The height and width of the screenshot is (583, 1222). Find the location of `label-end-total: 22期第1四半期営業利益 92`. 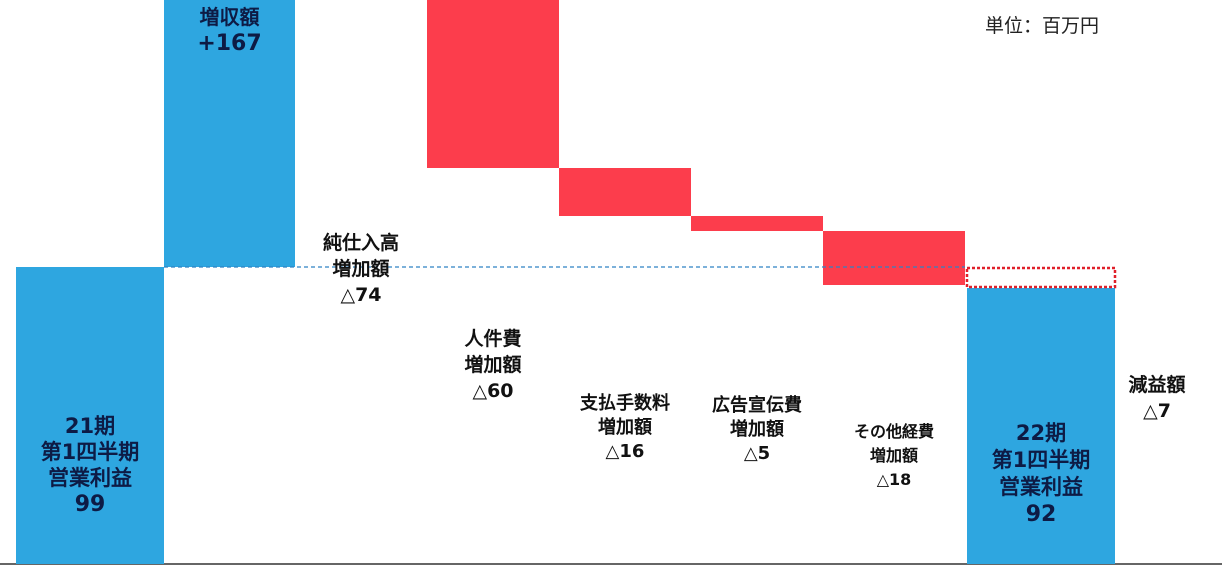

label-end-total: 22期第1四半期営業利益 92 is located at coordinates (1041, 474).